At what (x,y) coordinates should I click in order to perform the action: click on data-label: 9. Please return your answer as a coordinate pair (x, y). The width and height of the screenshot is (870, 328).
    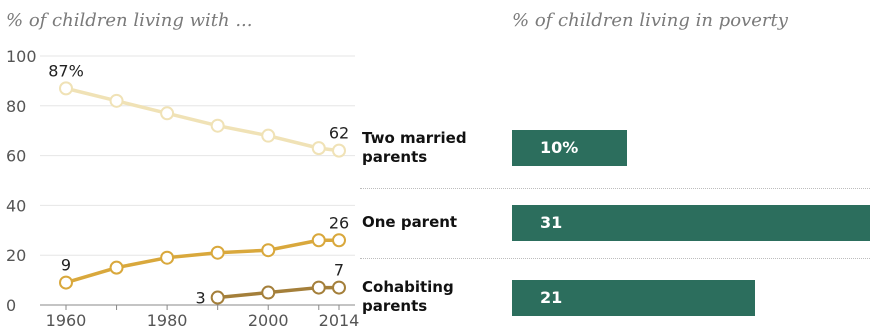
    Looking at the image, I should click on (66, 265).